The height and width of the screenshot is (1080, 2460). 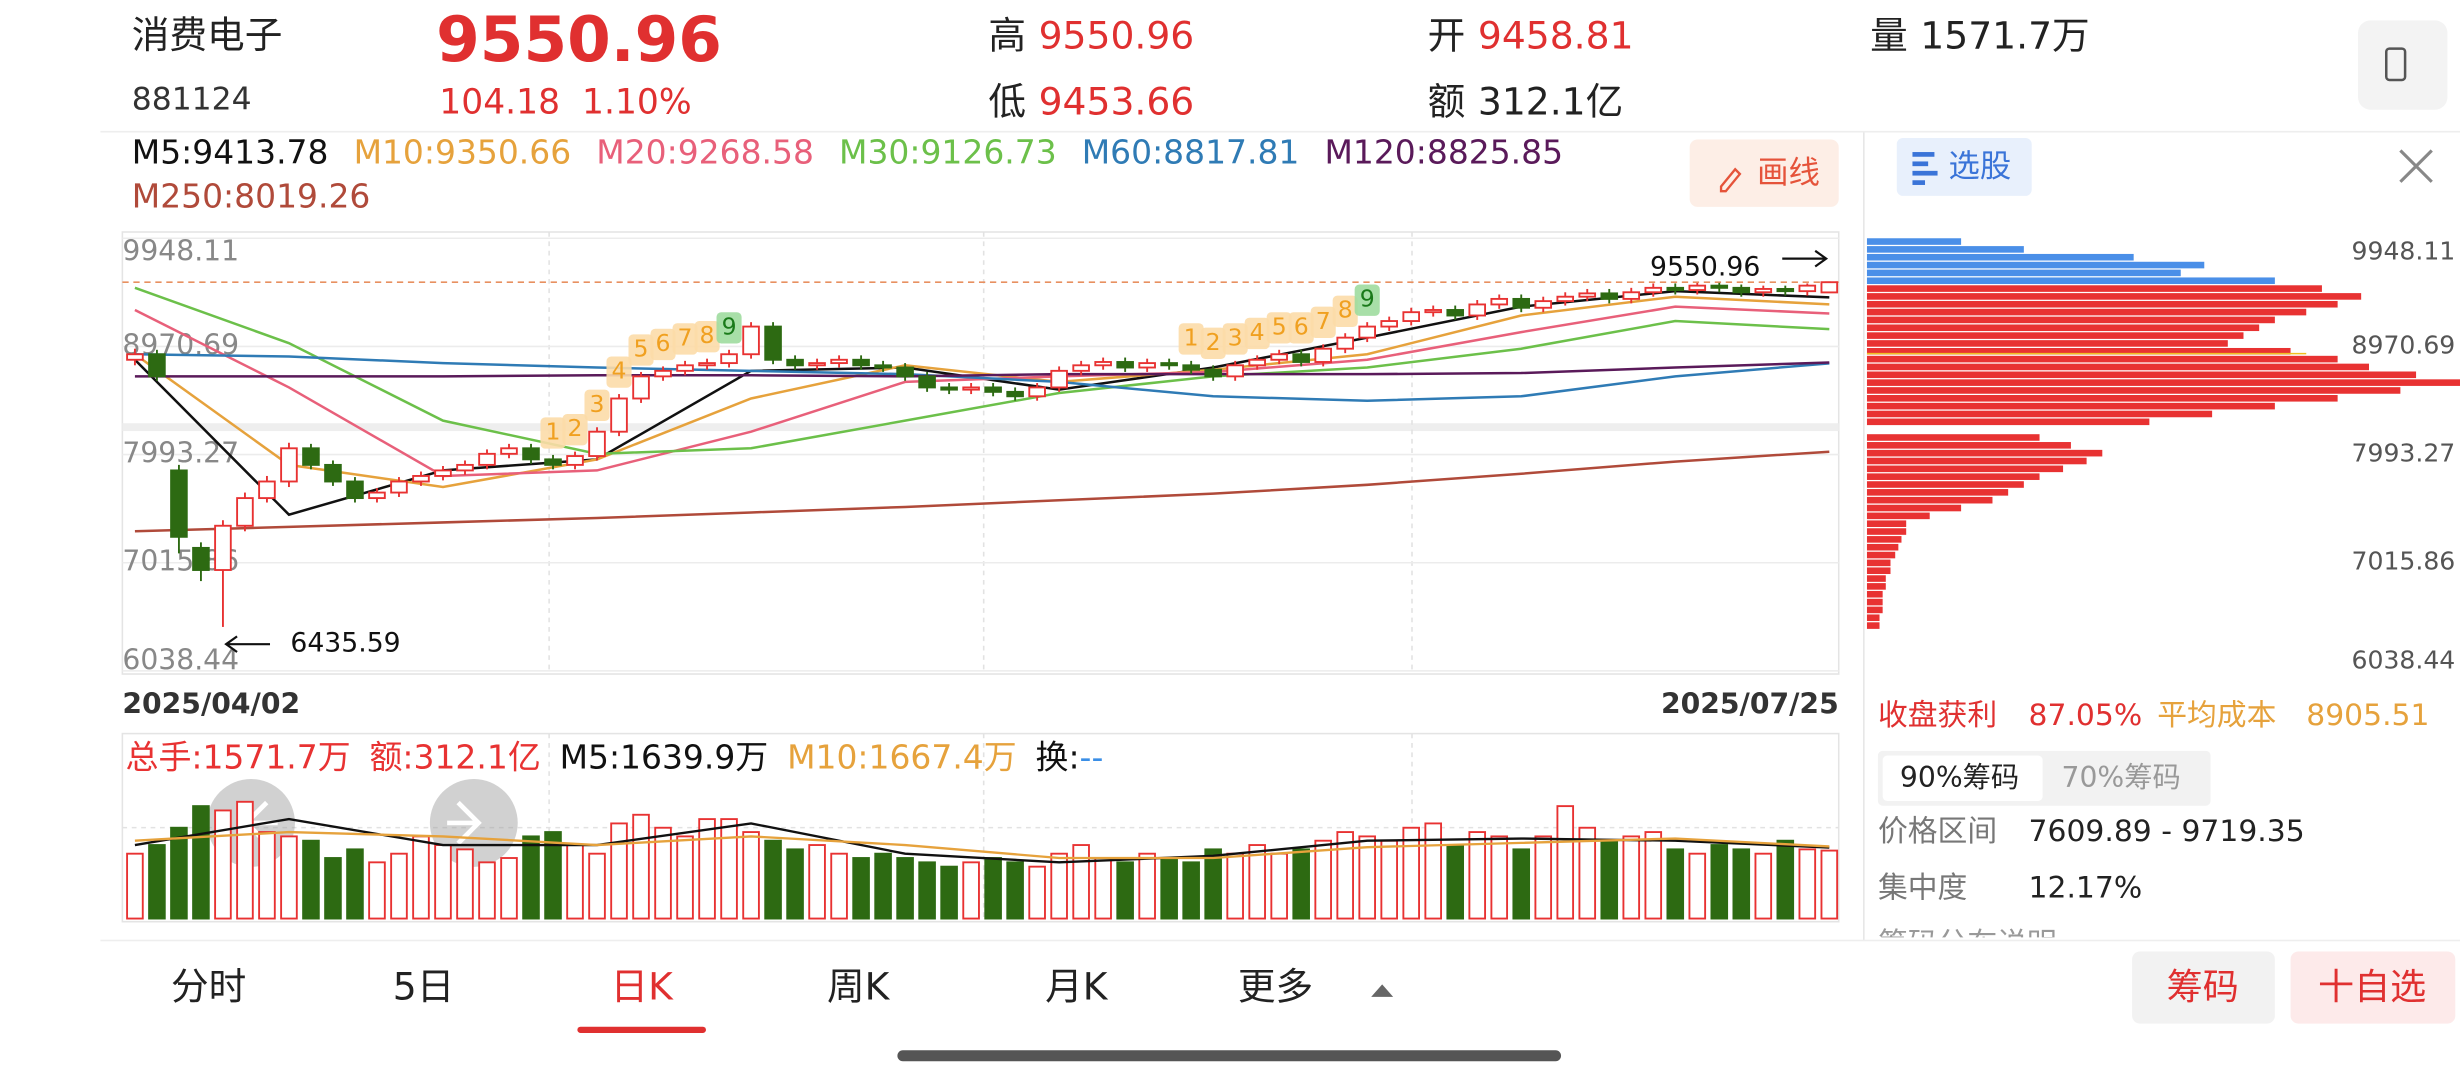 I want to click on vol-value: 1571.7万, so click(x=276, y=756).